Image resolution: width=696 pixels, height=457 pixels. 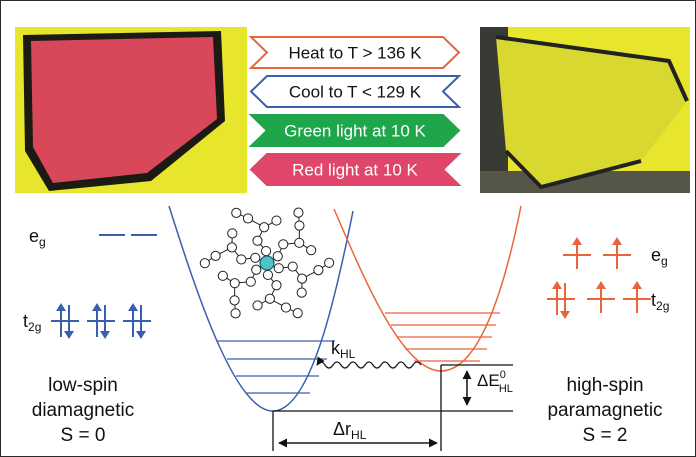 I want to click on diamagnetic-label: diamagnetic, so click(x=83, y=410).